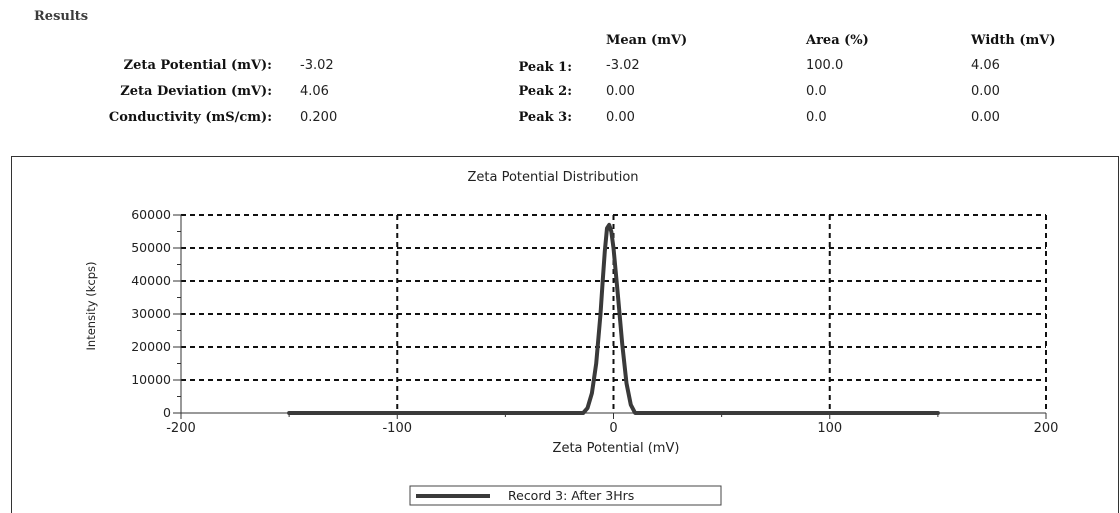 The width and height of the screenshot is (1120, 513). Describe the element at coordinates (190, 117) in the screenshot. I see `conductivity-label: Conductivity (mS/cm):` at that location.